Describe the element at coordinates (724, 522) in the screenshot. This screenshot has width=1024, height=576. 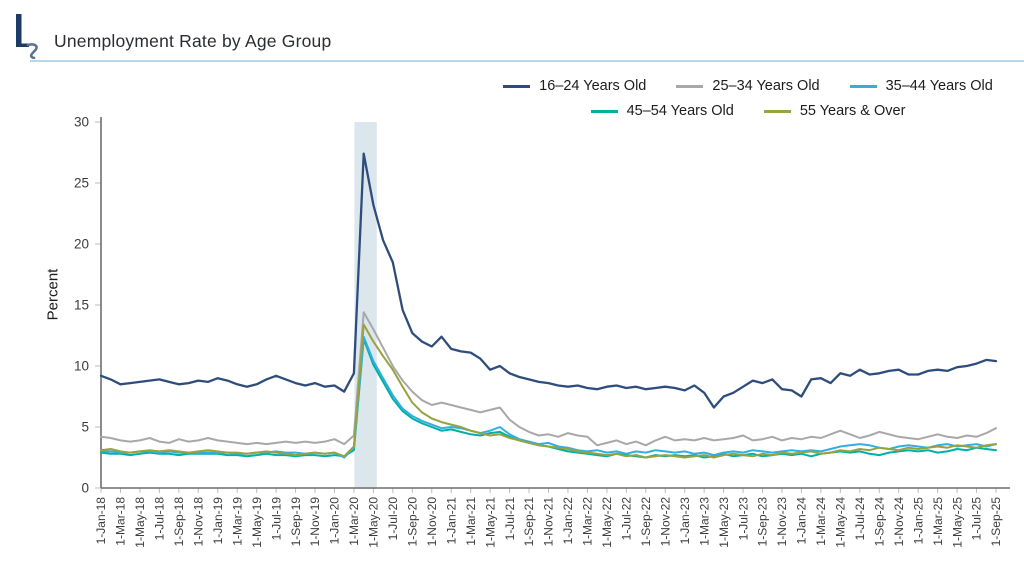
I see `x-tick-label: 1-May-23` at that location.